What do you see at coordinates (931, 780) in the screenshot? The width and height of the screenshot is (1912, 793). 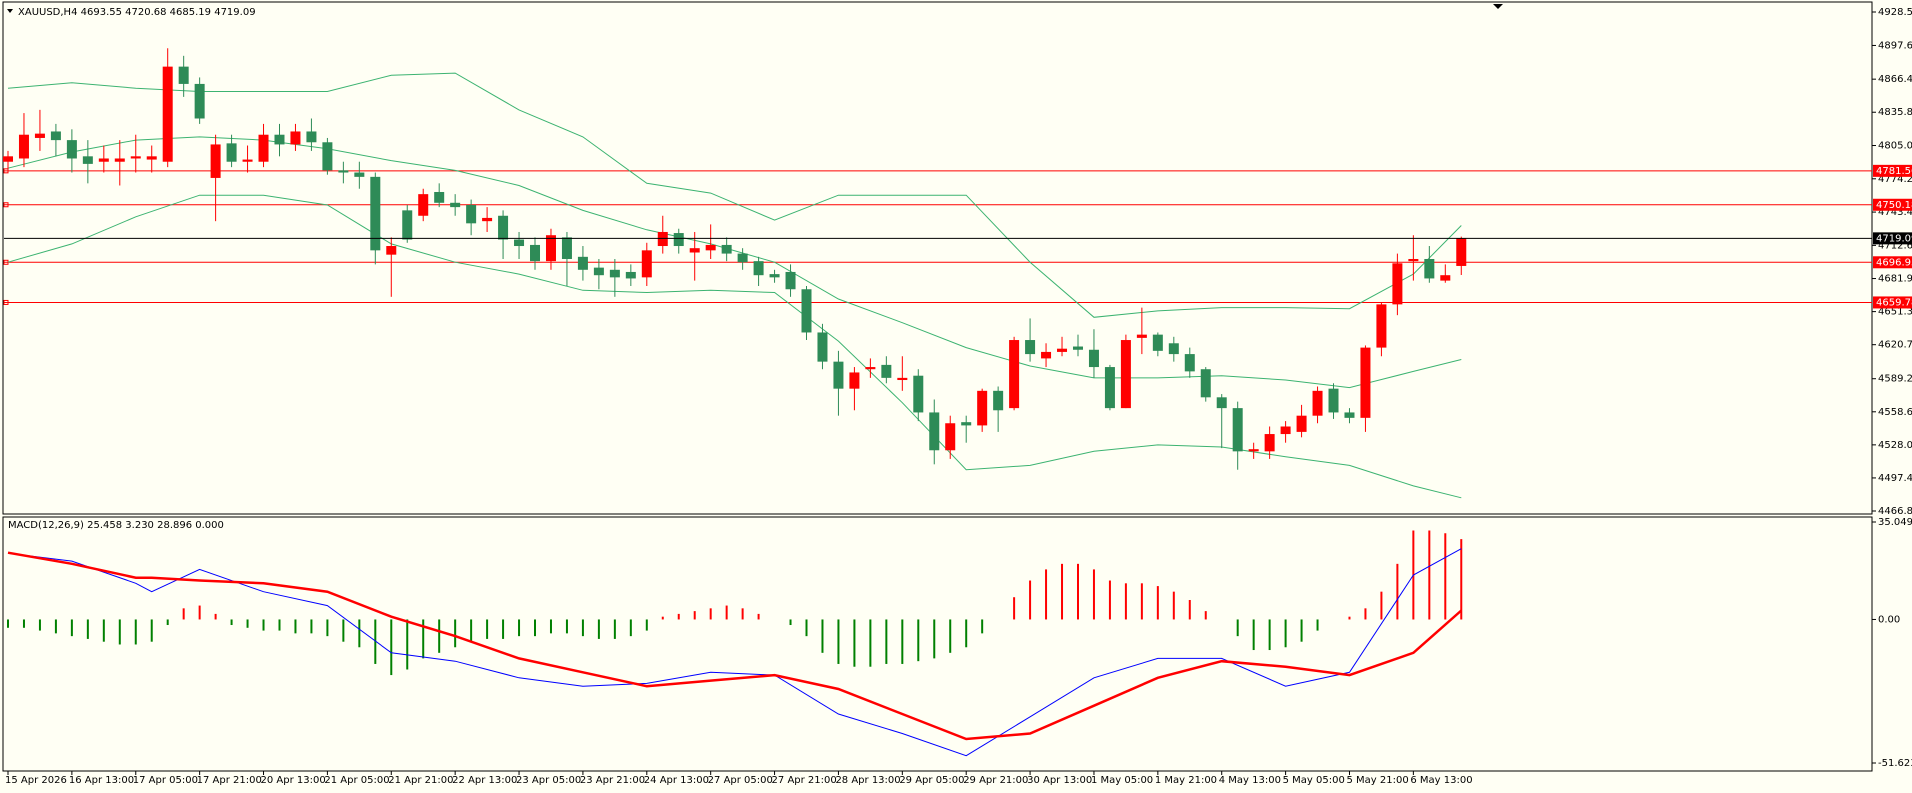 I see `x-tick-label: 29 Apr 05:00` at bounding box center [931, 780].